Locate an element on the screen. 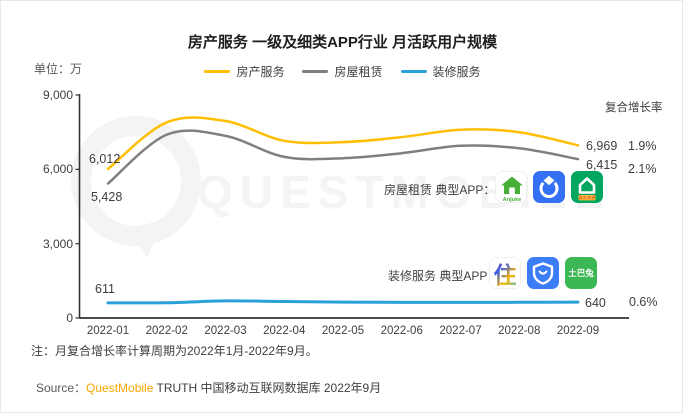 The width and height of the screenshot is (683, 413). x-tick-label: 2022-09 is located at coordinates (578, 331).